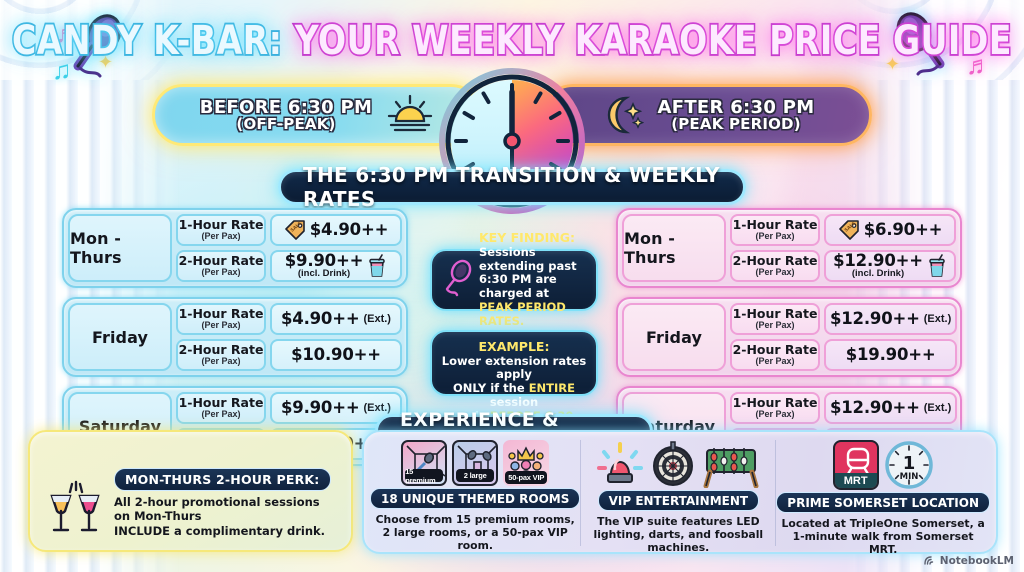  What do you see at coordinates (705, 541) in the screenshot?
I see `entertainment-desc-line2: darts, and foosball machines.` at bounding box center [705, 541].